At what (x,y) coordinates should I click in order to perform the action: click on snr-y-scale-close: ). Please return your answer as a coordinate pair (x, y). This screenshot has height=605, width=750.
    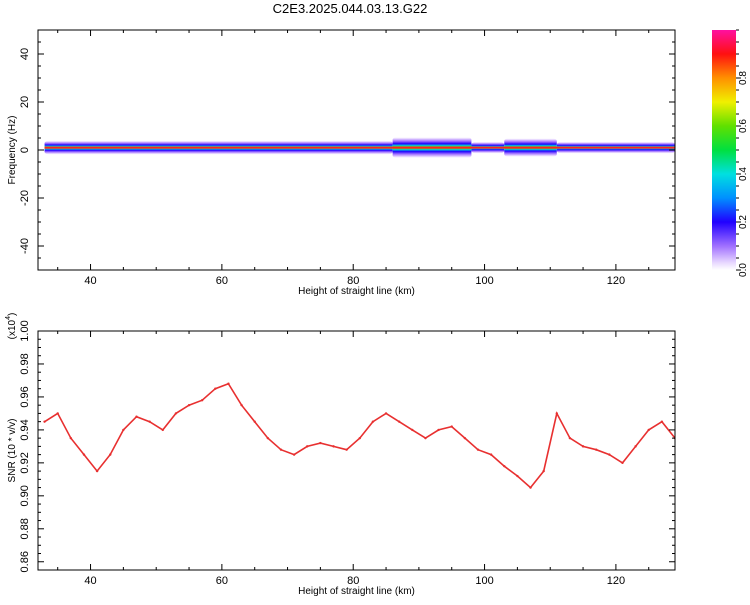
    Looking at the image, I should click on (12, 314).